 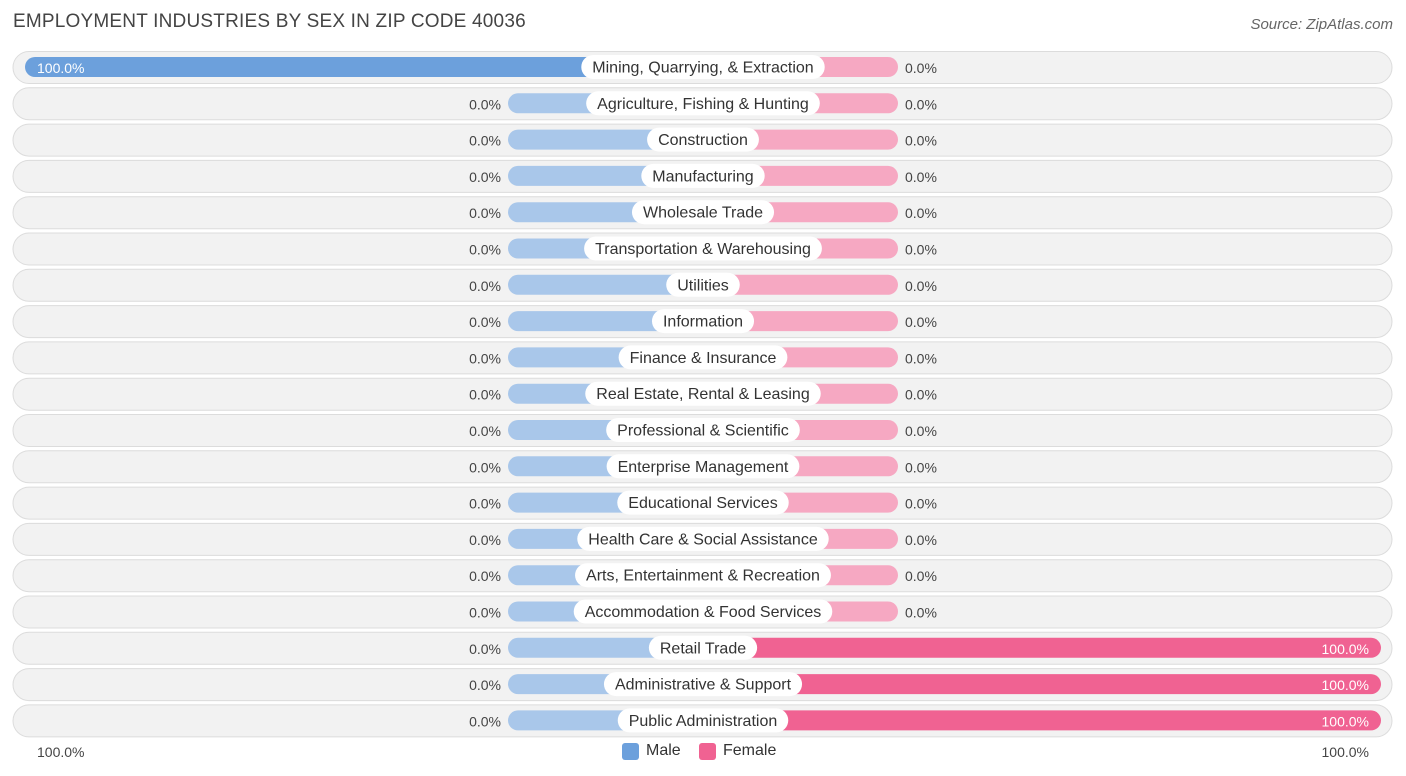 I want to click on row-accommodation-food-services: 0.0% 0.0% Accommodation & Food Services, so click(x=702, y=612).